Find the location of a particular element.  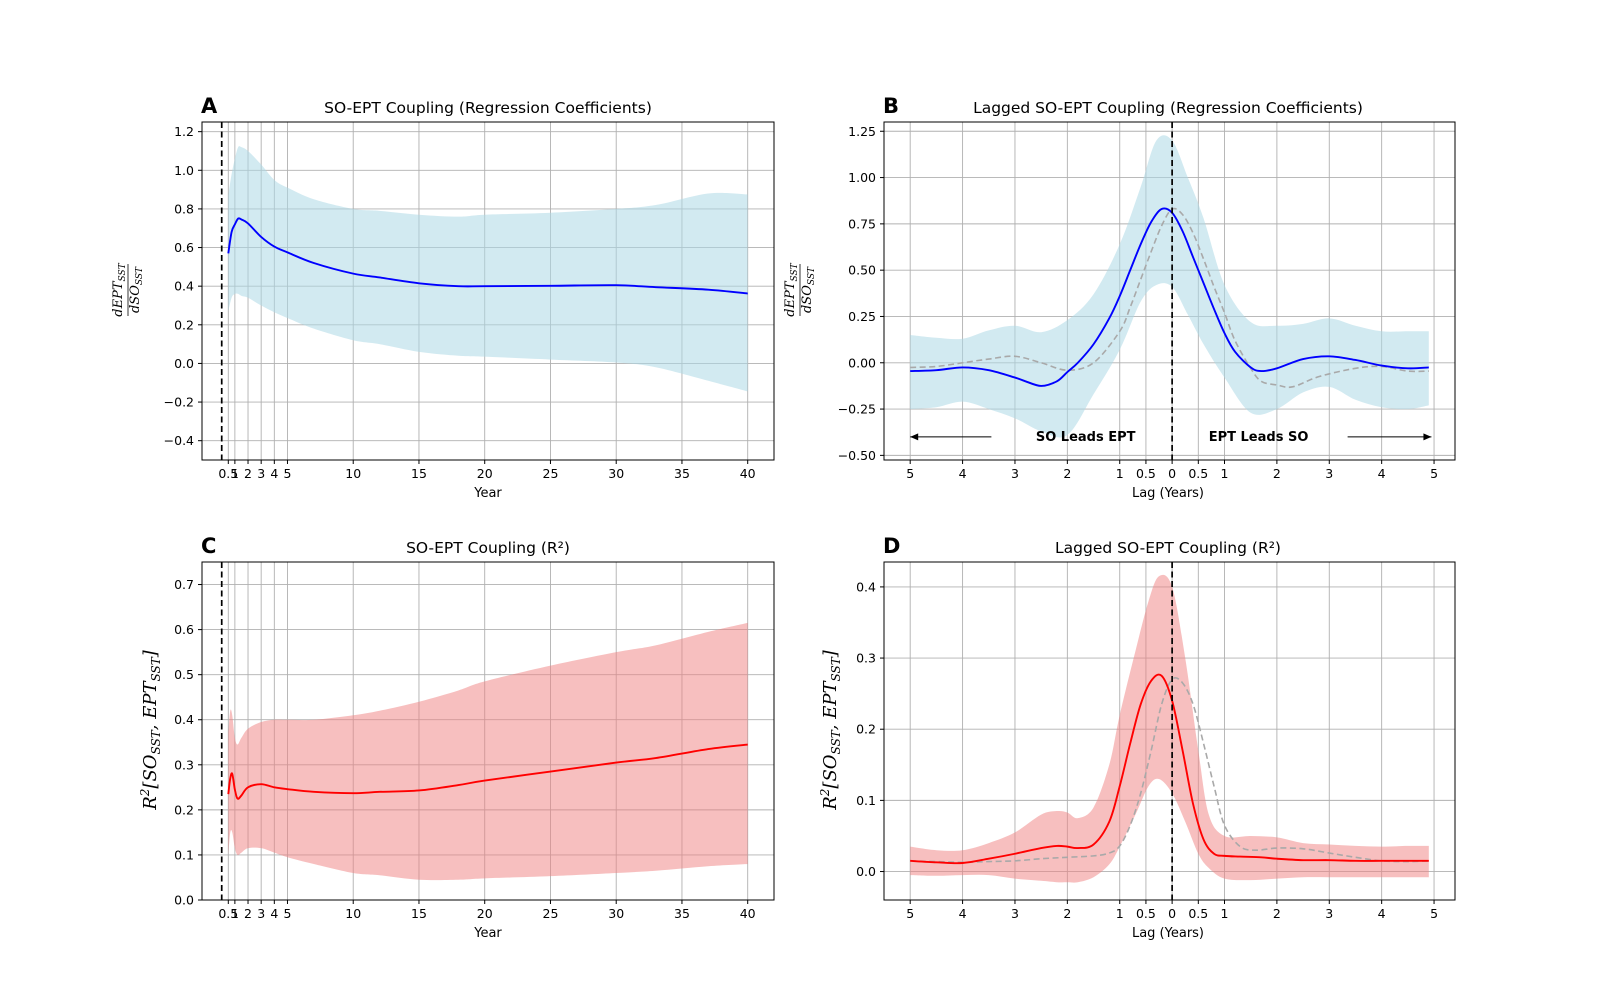

panel-d-y-tick-label: 0.2 is located at coordinates (866, 729).